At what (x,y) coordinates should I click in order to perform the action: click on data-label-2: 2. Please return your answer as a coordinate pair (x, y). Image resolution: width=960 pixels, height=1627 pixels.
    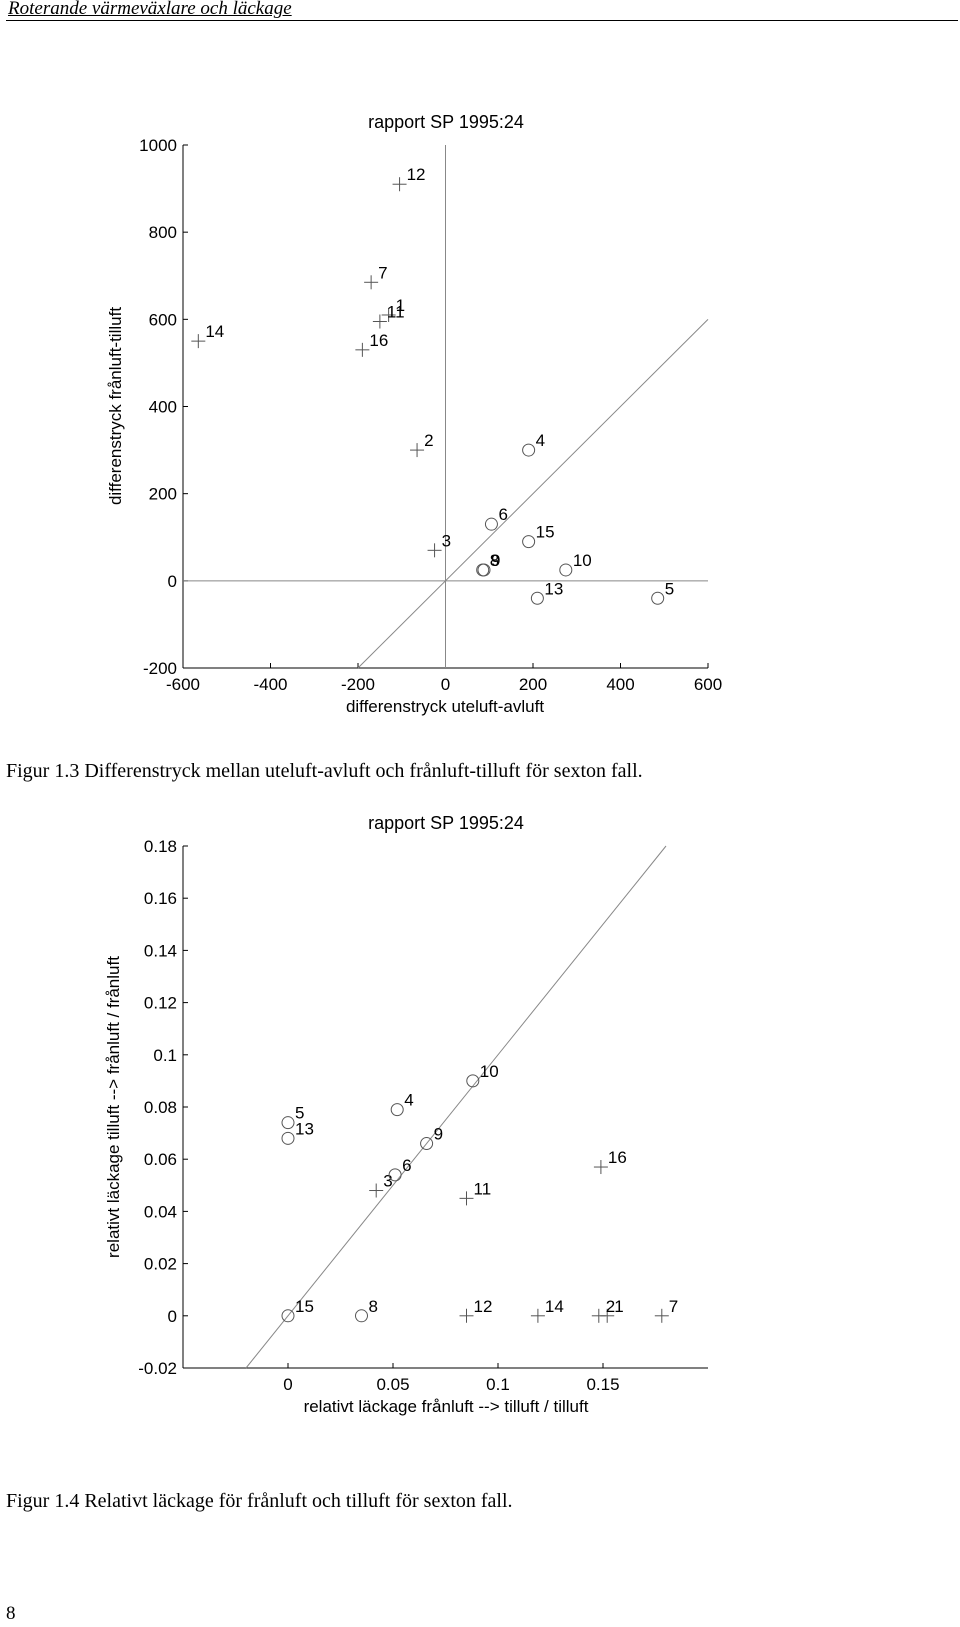
    Looking at the image, I should click on (610, 1306).